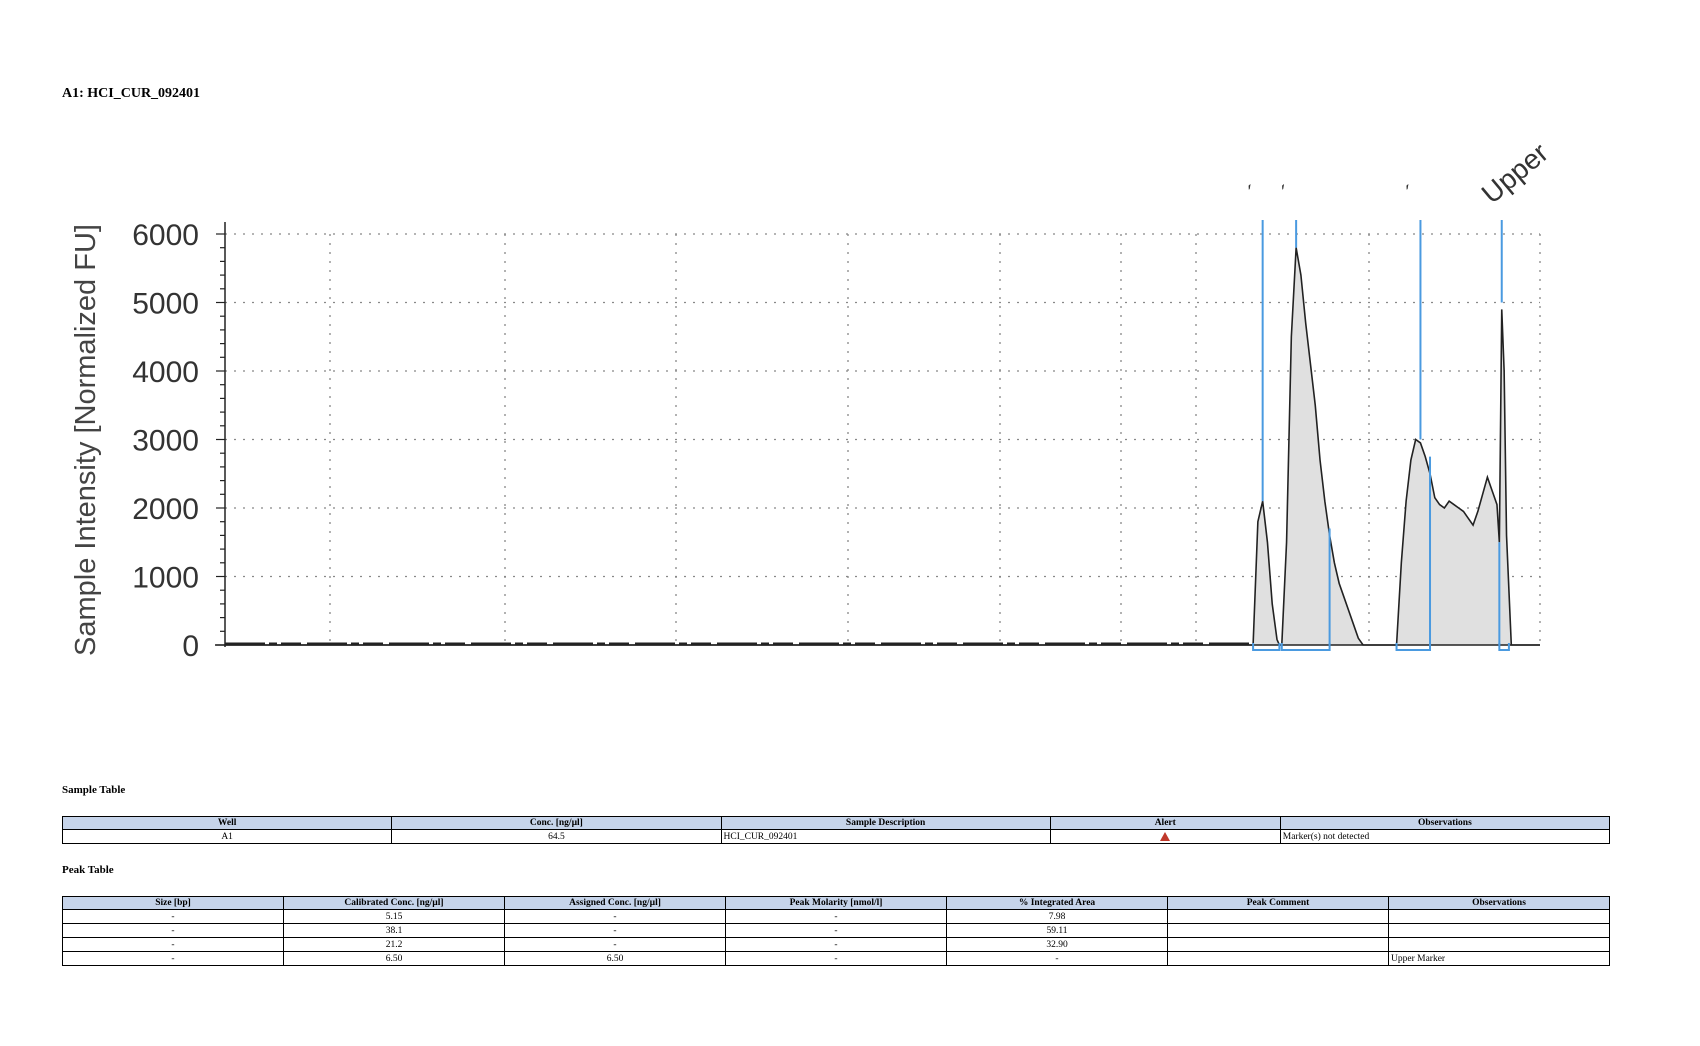  What do you see at coordinates (556, 823) in the screenshot?
I see `col-header-conc: Conc. [ng/µl]` at bounding box center [556, 823].